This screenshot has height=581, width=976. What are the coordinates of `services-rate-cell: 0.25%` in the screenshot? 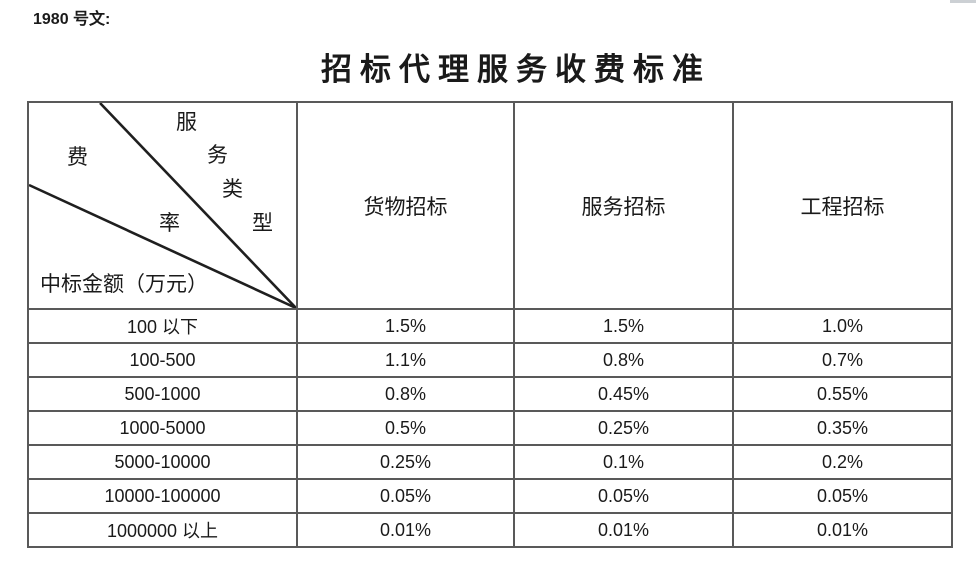 It's located at (623, 428).